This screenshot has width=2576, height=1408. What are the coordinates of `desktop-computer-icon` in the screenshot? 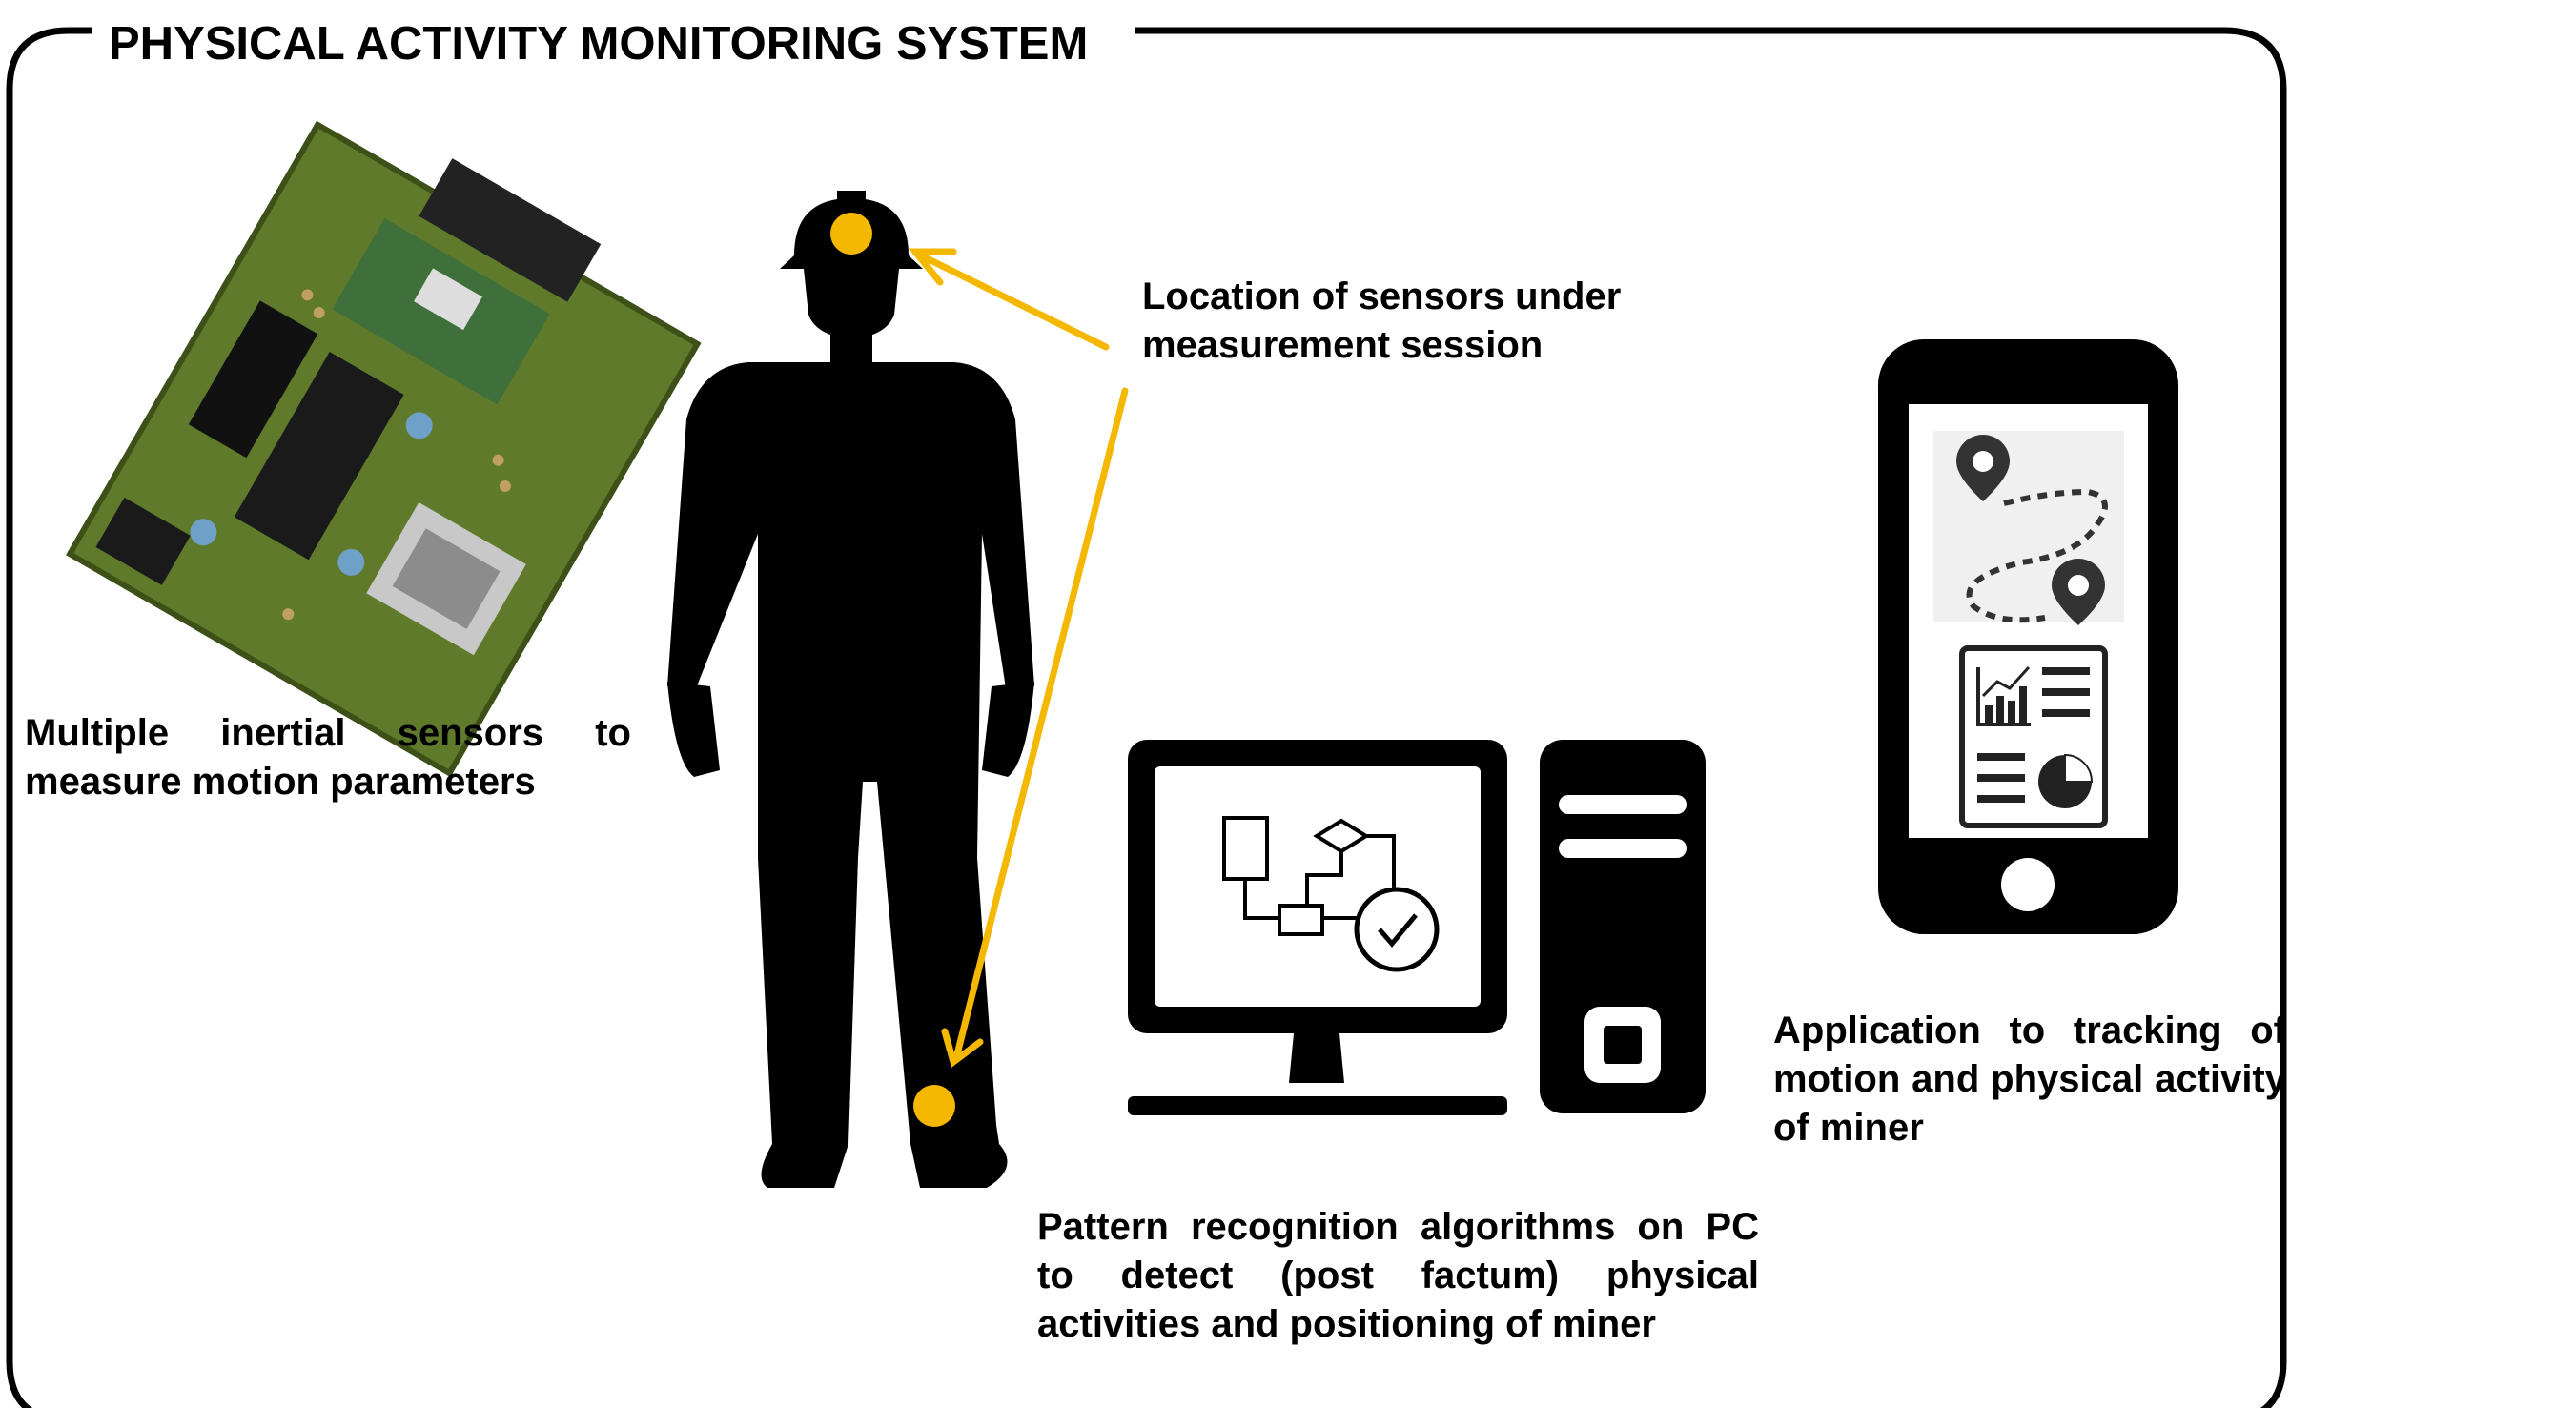 It's located at (1417, 928).